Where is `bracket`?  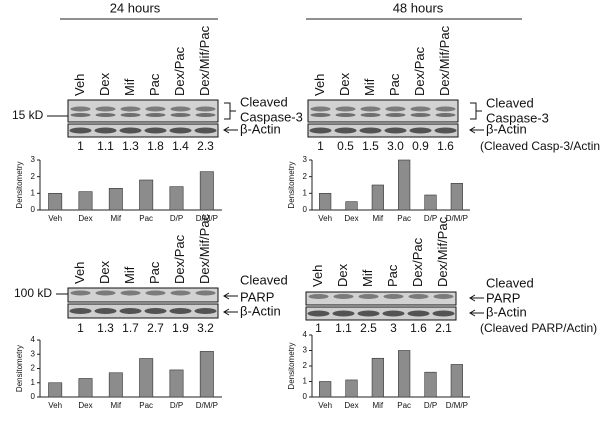
bracket is located at coordinates (476, 111).